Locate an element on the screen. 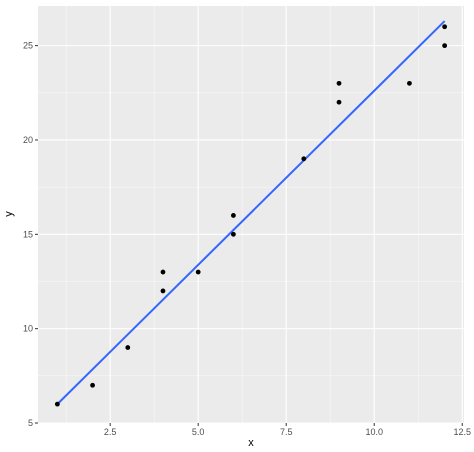 This screenshot has height=452, width=474. y-tick-label: 5 is located at coordinates (30, 423).